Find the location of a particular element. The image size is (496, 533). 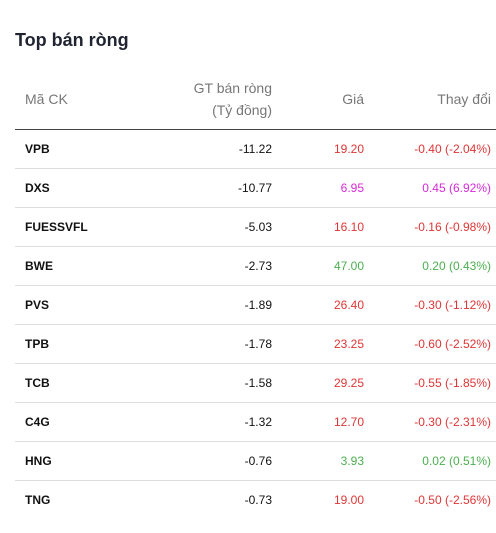

row-symbol: TPB is located at coordinates (70, 344).